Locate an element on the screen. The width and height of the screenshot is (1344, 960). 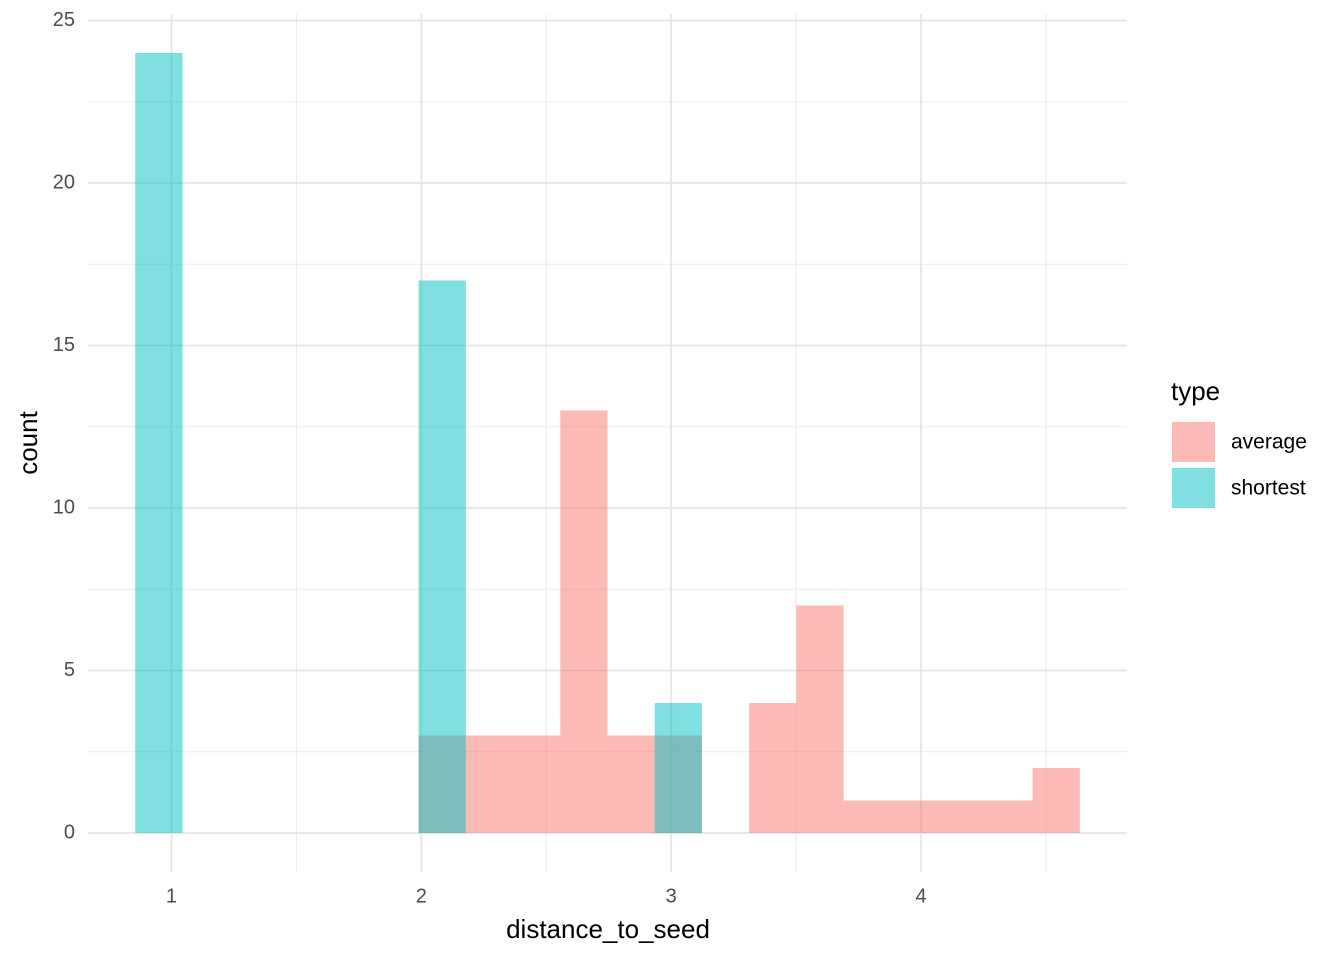
legend-label: shortest is located at coordinates (1268, 488).